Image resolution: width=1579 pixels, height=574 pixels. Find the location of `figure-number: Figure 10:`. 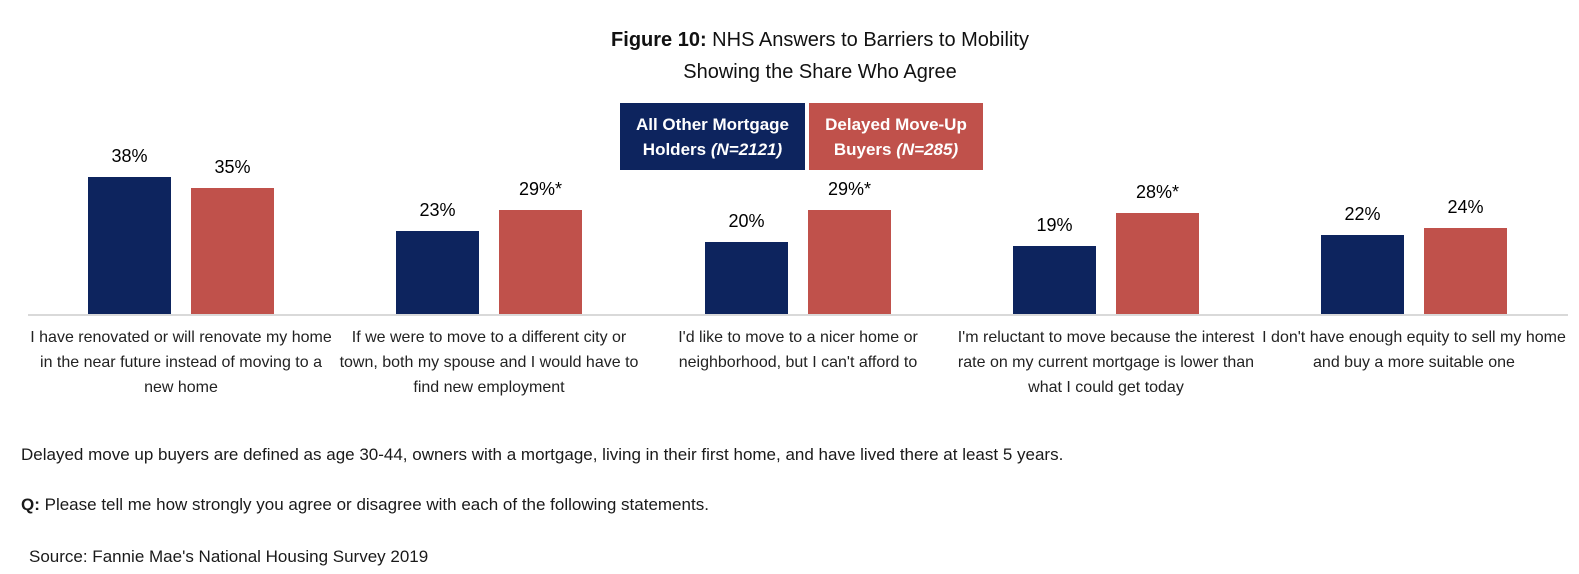

figure-number: Figure 10: is located at coordinates (659, 40).